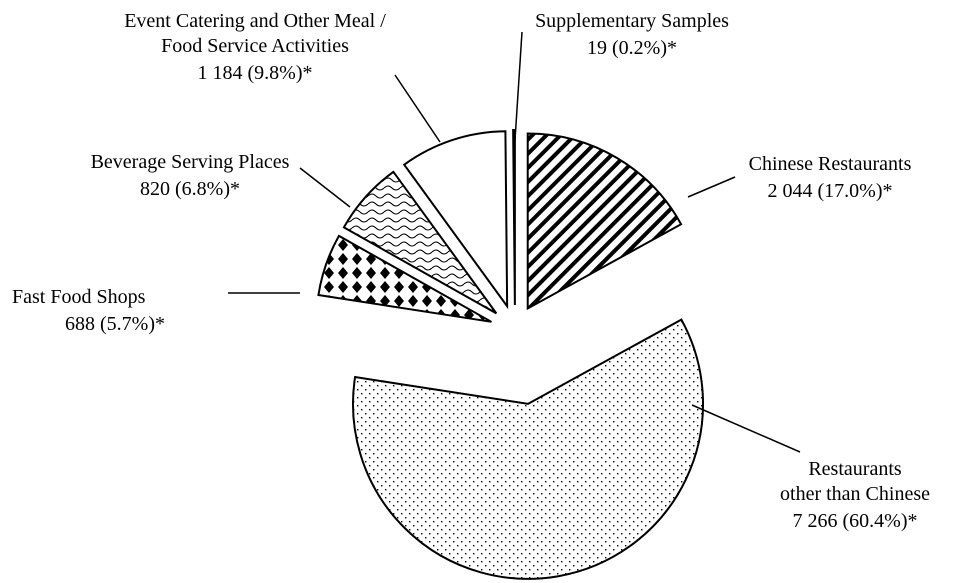  What do you see at coordinates (190, 175) in the screenshot?
I see `slice-label: Beverage Serving Places 820 (6.8%)*` at bounding box center [190, 175].